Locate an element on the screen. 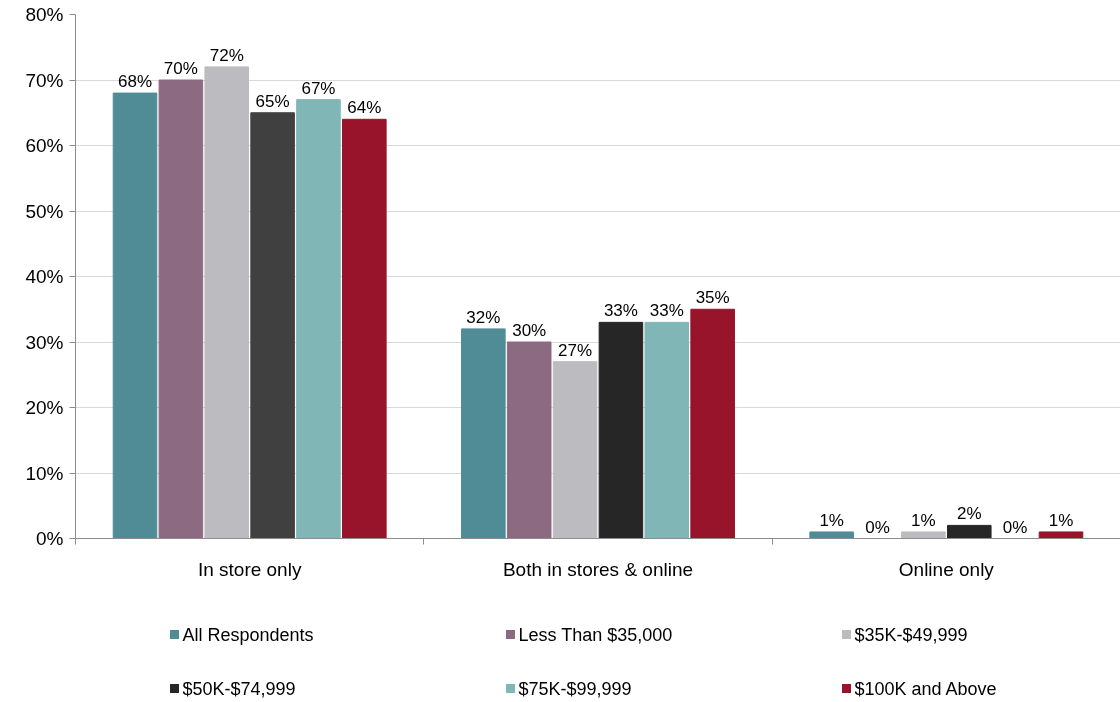 Image resolution: width=1120 pixels, height=702 pixels. data-label: 32% is located at coordinates (483, 317).